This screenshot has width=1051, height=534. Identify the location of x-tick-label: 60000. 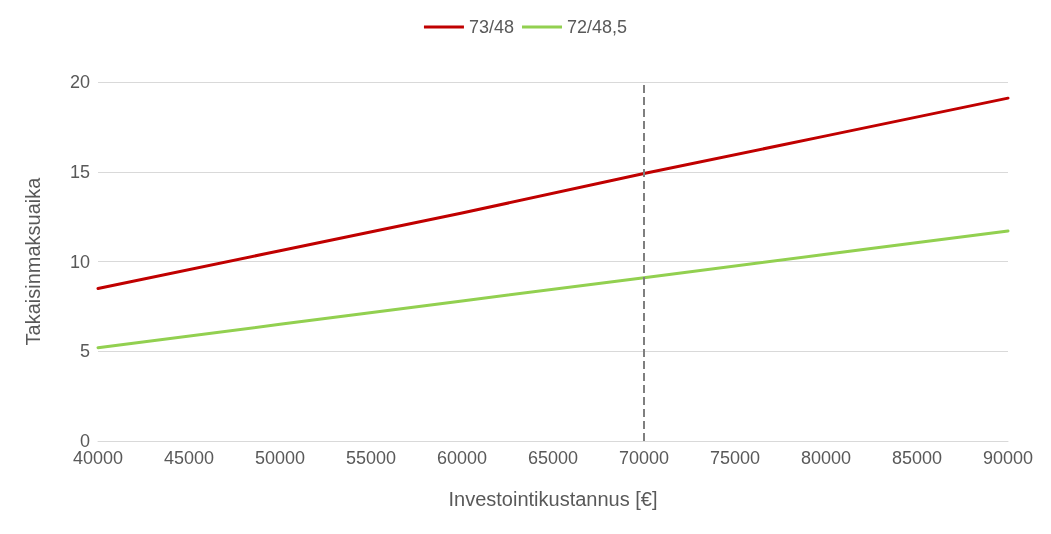
(462, 458).